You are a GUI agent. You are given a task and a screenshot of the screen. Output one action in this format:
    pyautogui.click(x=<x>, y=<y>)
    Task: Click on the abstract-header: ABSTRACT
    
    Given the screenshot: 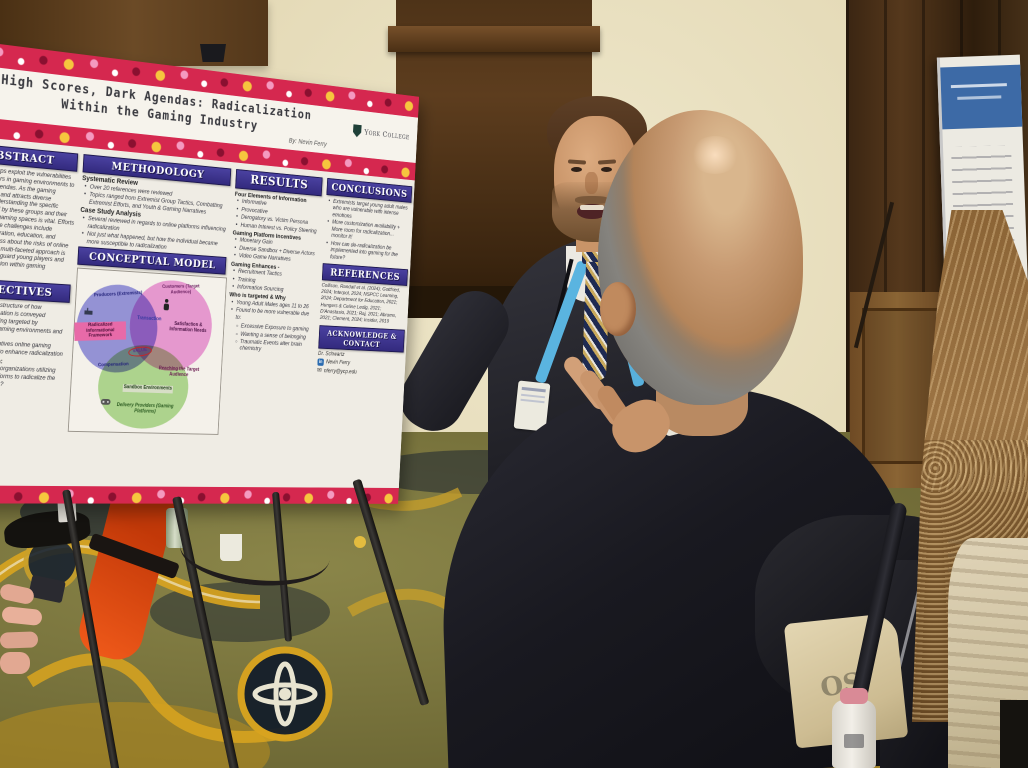 What is the action you would take?
    pyautogui.click(x=39, y=157)
    